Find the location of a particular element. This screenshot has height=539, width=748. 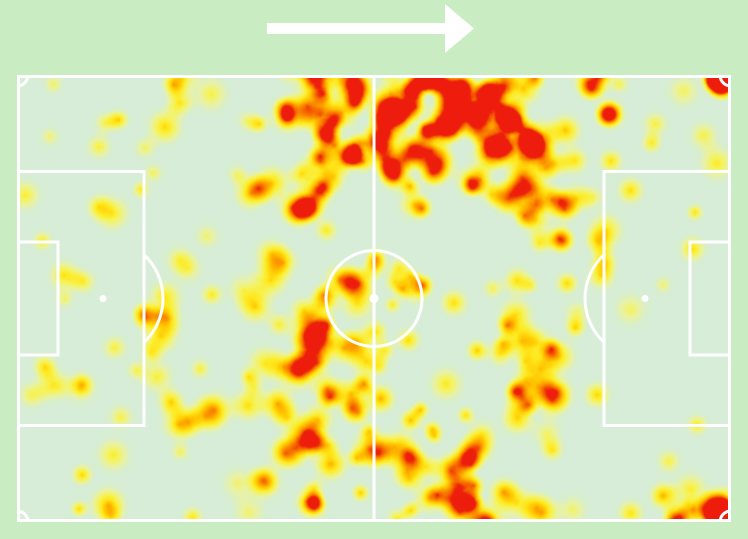

attack-direction-arrow-icon is located at coordinates (370, 28).